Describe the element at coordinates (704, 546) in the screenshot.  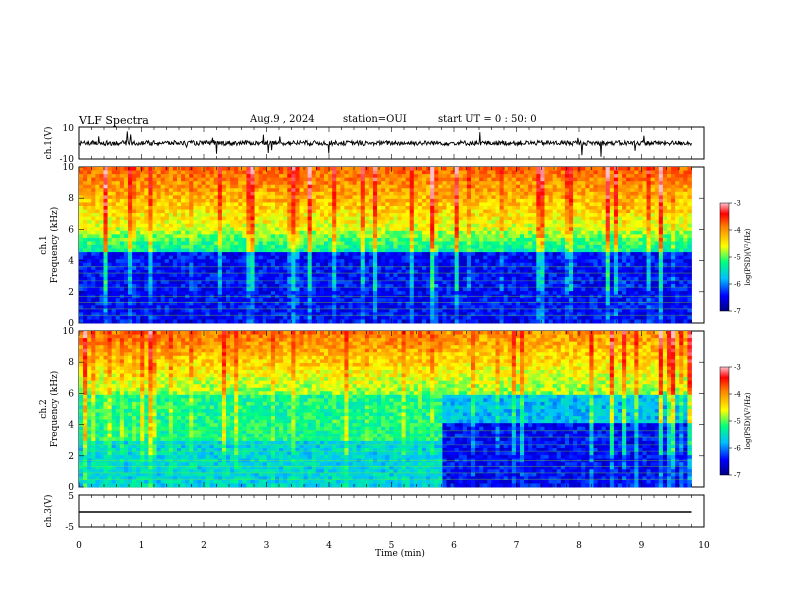
I see `x-tick-label: 10` at that location.